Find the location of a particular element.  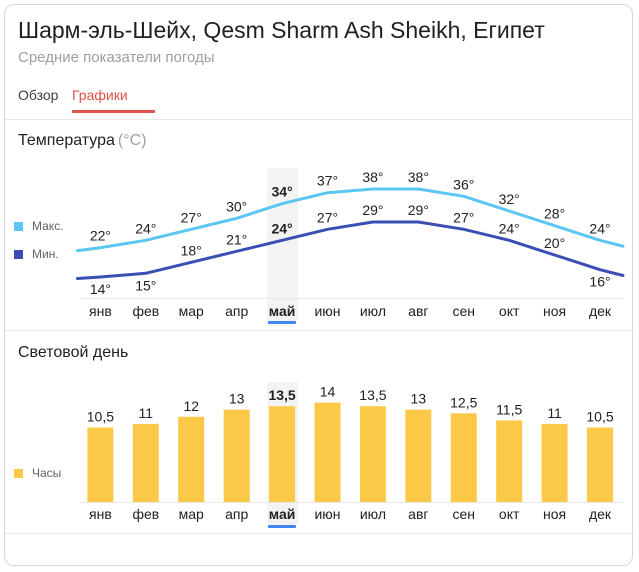

value-label: 15° is located at coordinates (145, 285).